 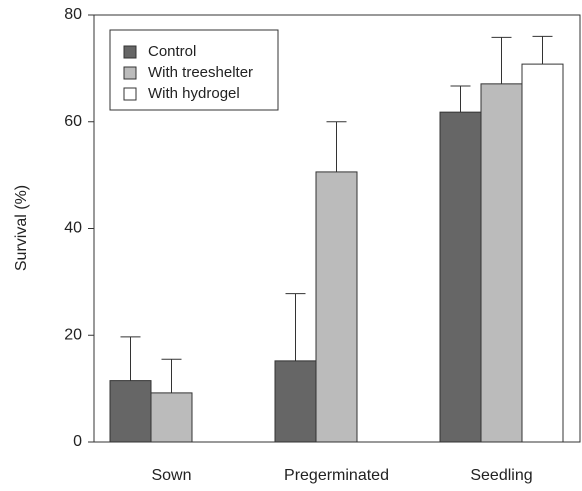 What do you see at coordinates (73, 334) in the screenshot?
I see `y-tick-label: 20` at bounding box center [73, 334].